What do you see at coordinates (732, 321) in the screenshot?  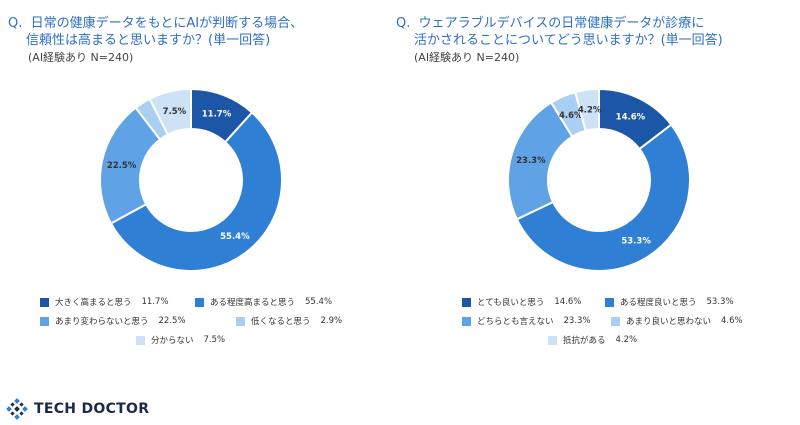 I see `legend-value: 4.6%` at bounding box center [732, 321].